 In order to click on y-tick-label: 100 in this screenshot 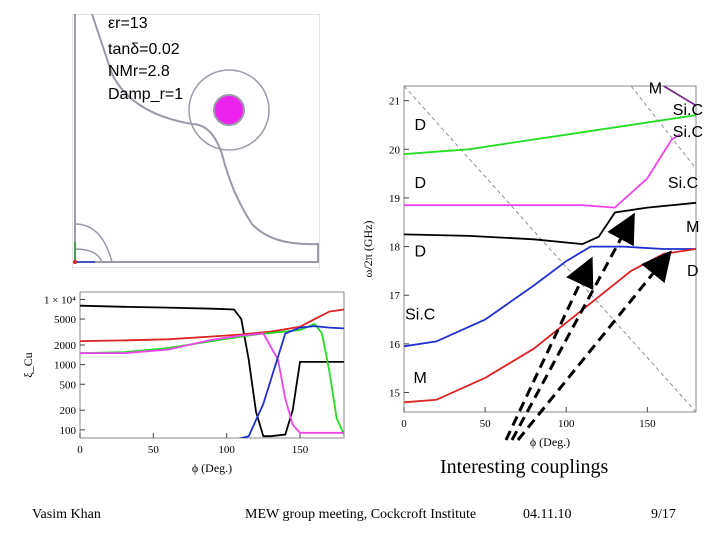, I will do `click(68, 431)`.